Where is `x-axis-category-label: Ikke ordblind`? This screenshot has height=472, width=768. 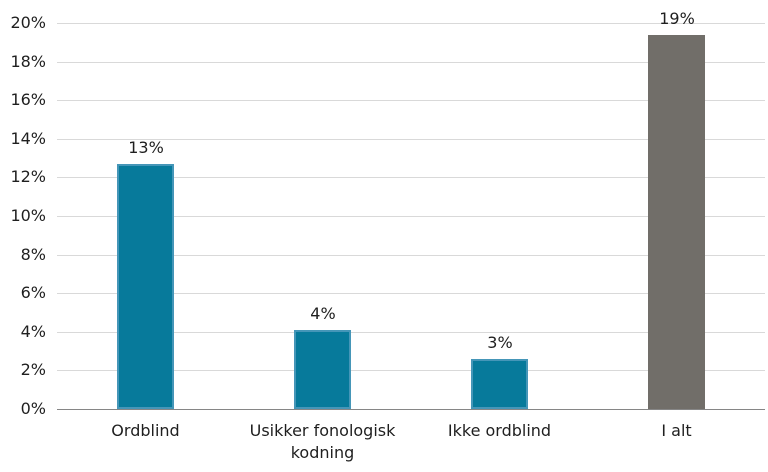
x-axis-category-label: Ikke ordblind is located at coordinates (499, 430).